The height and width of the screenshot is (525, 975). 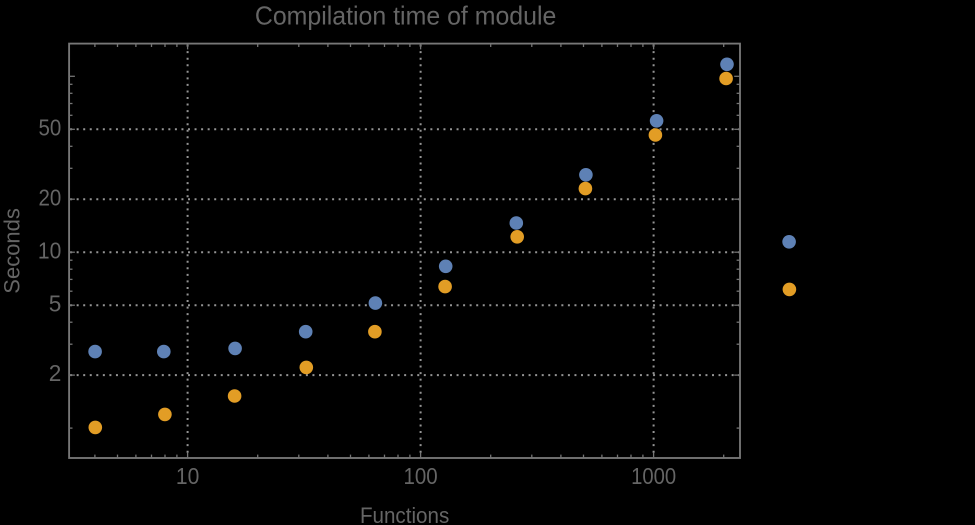 I want to click on svg-text: 5, so click(x=55, y=303).